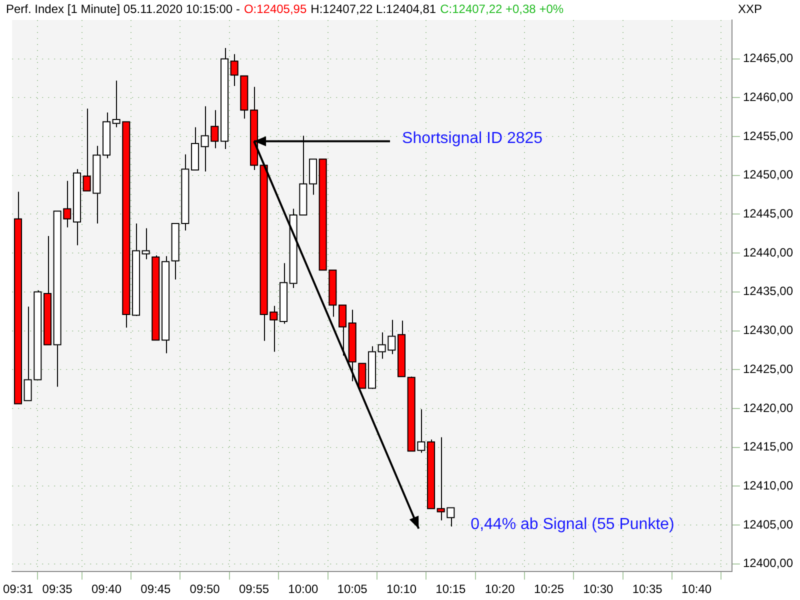 The image size is (800, 600). What do you see at coordinates (146, 244) in the screenshot?
I see `candlestick` at bounding box center [146, 244].